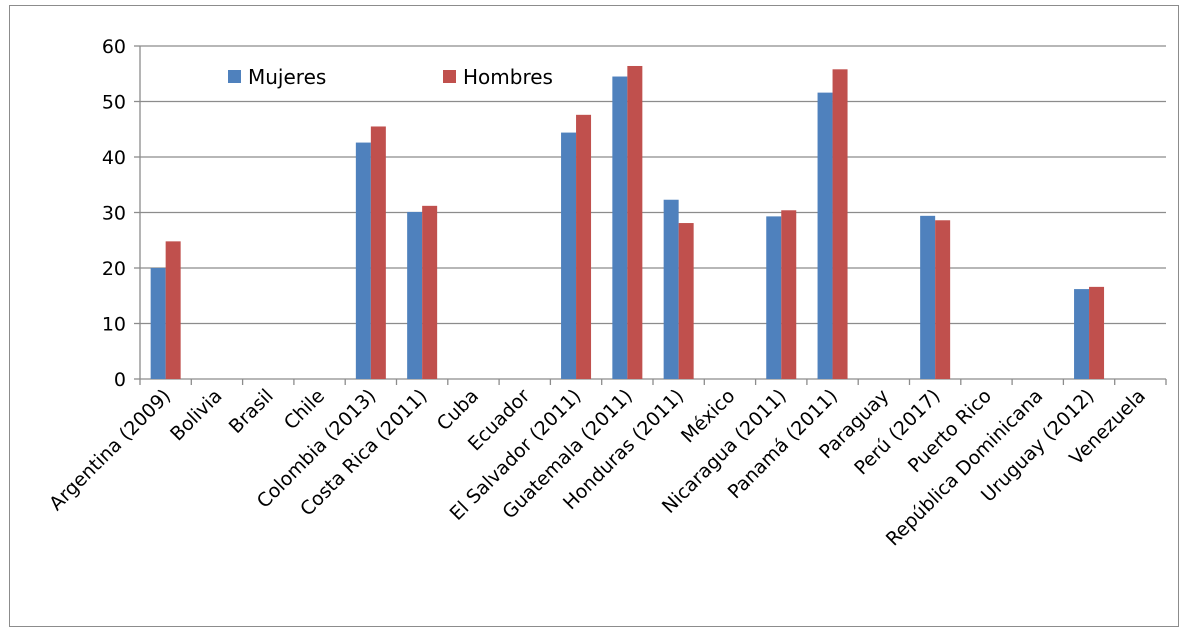 Image resolution: width=1189 pixels, height=633 pixels. Describe the element at coordinates (114, 325) in the screenshot. I see `y-tick-label: 10` at that location.